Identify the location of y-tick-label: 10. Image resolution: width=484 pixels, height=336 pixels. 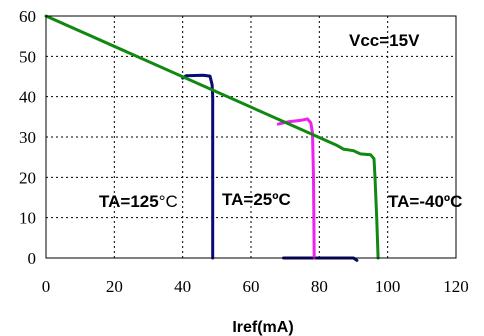
(27, 218).